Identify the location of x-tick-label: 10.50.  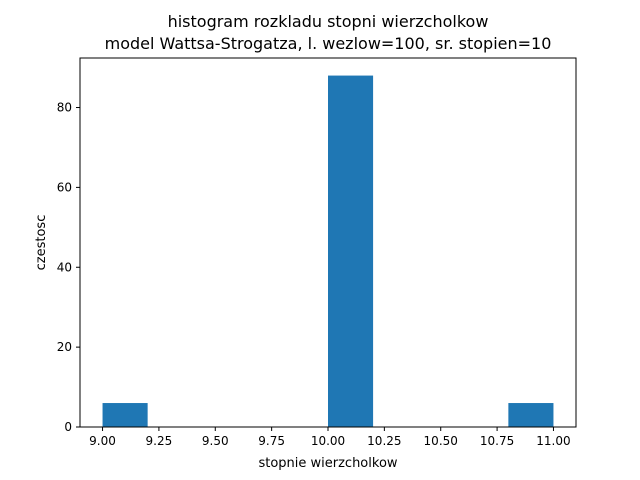
(441, 441).